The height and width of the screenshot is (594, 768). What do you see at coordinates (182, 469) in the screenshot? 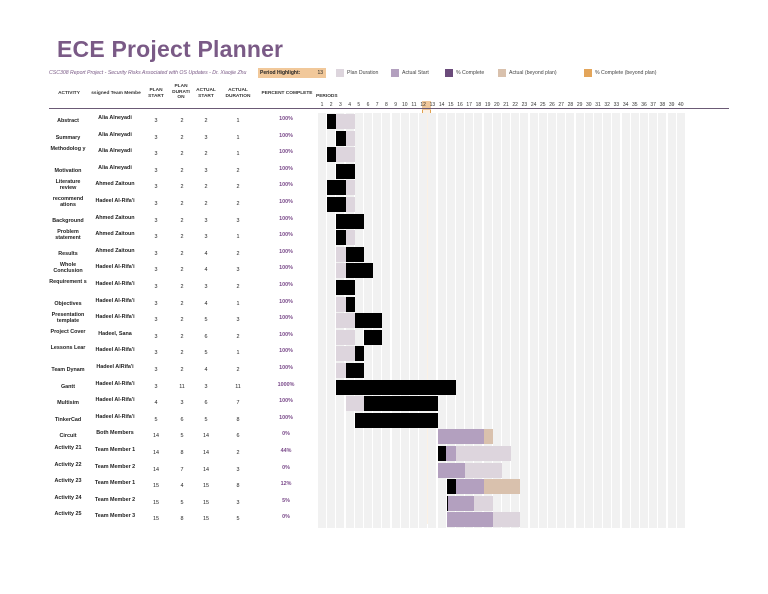
I see `plan-duration: 7` at bounding box center [182, 469].